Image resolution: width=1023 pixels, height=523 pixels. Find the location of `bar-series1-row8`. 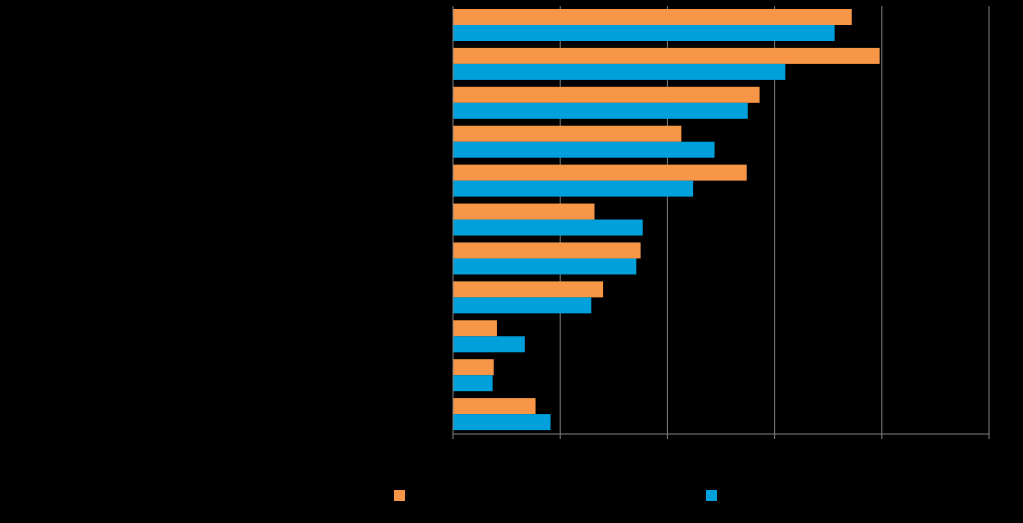

bar-series1-row8 is located at coordinates (528, 289).